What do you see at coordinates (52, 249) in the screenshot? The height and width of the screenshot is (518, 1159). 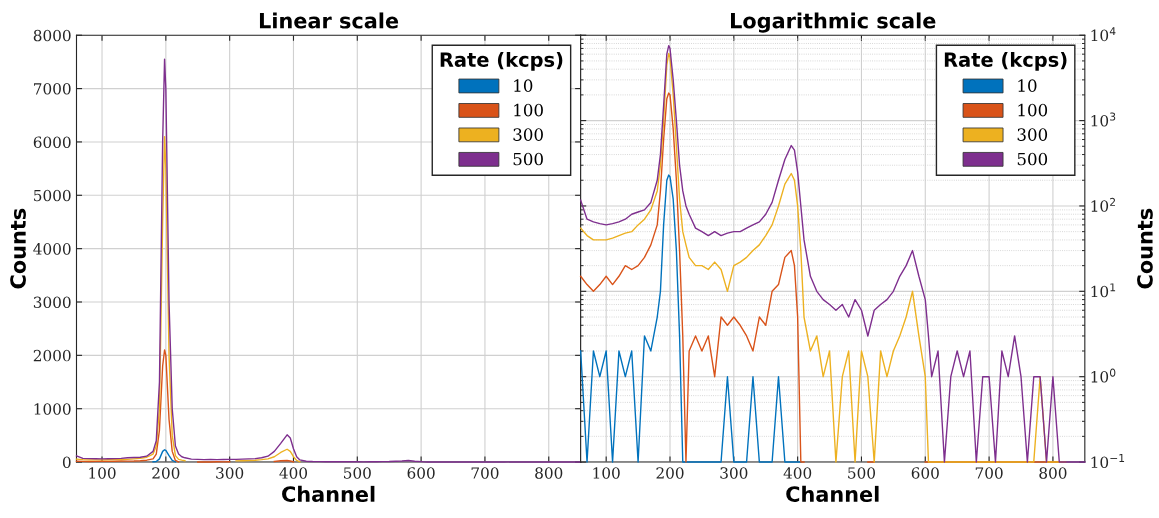 I see `y-tick-label: 4000` at bounding box center [52, 249].